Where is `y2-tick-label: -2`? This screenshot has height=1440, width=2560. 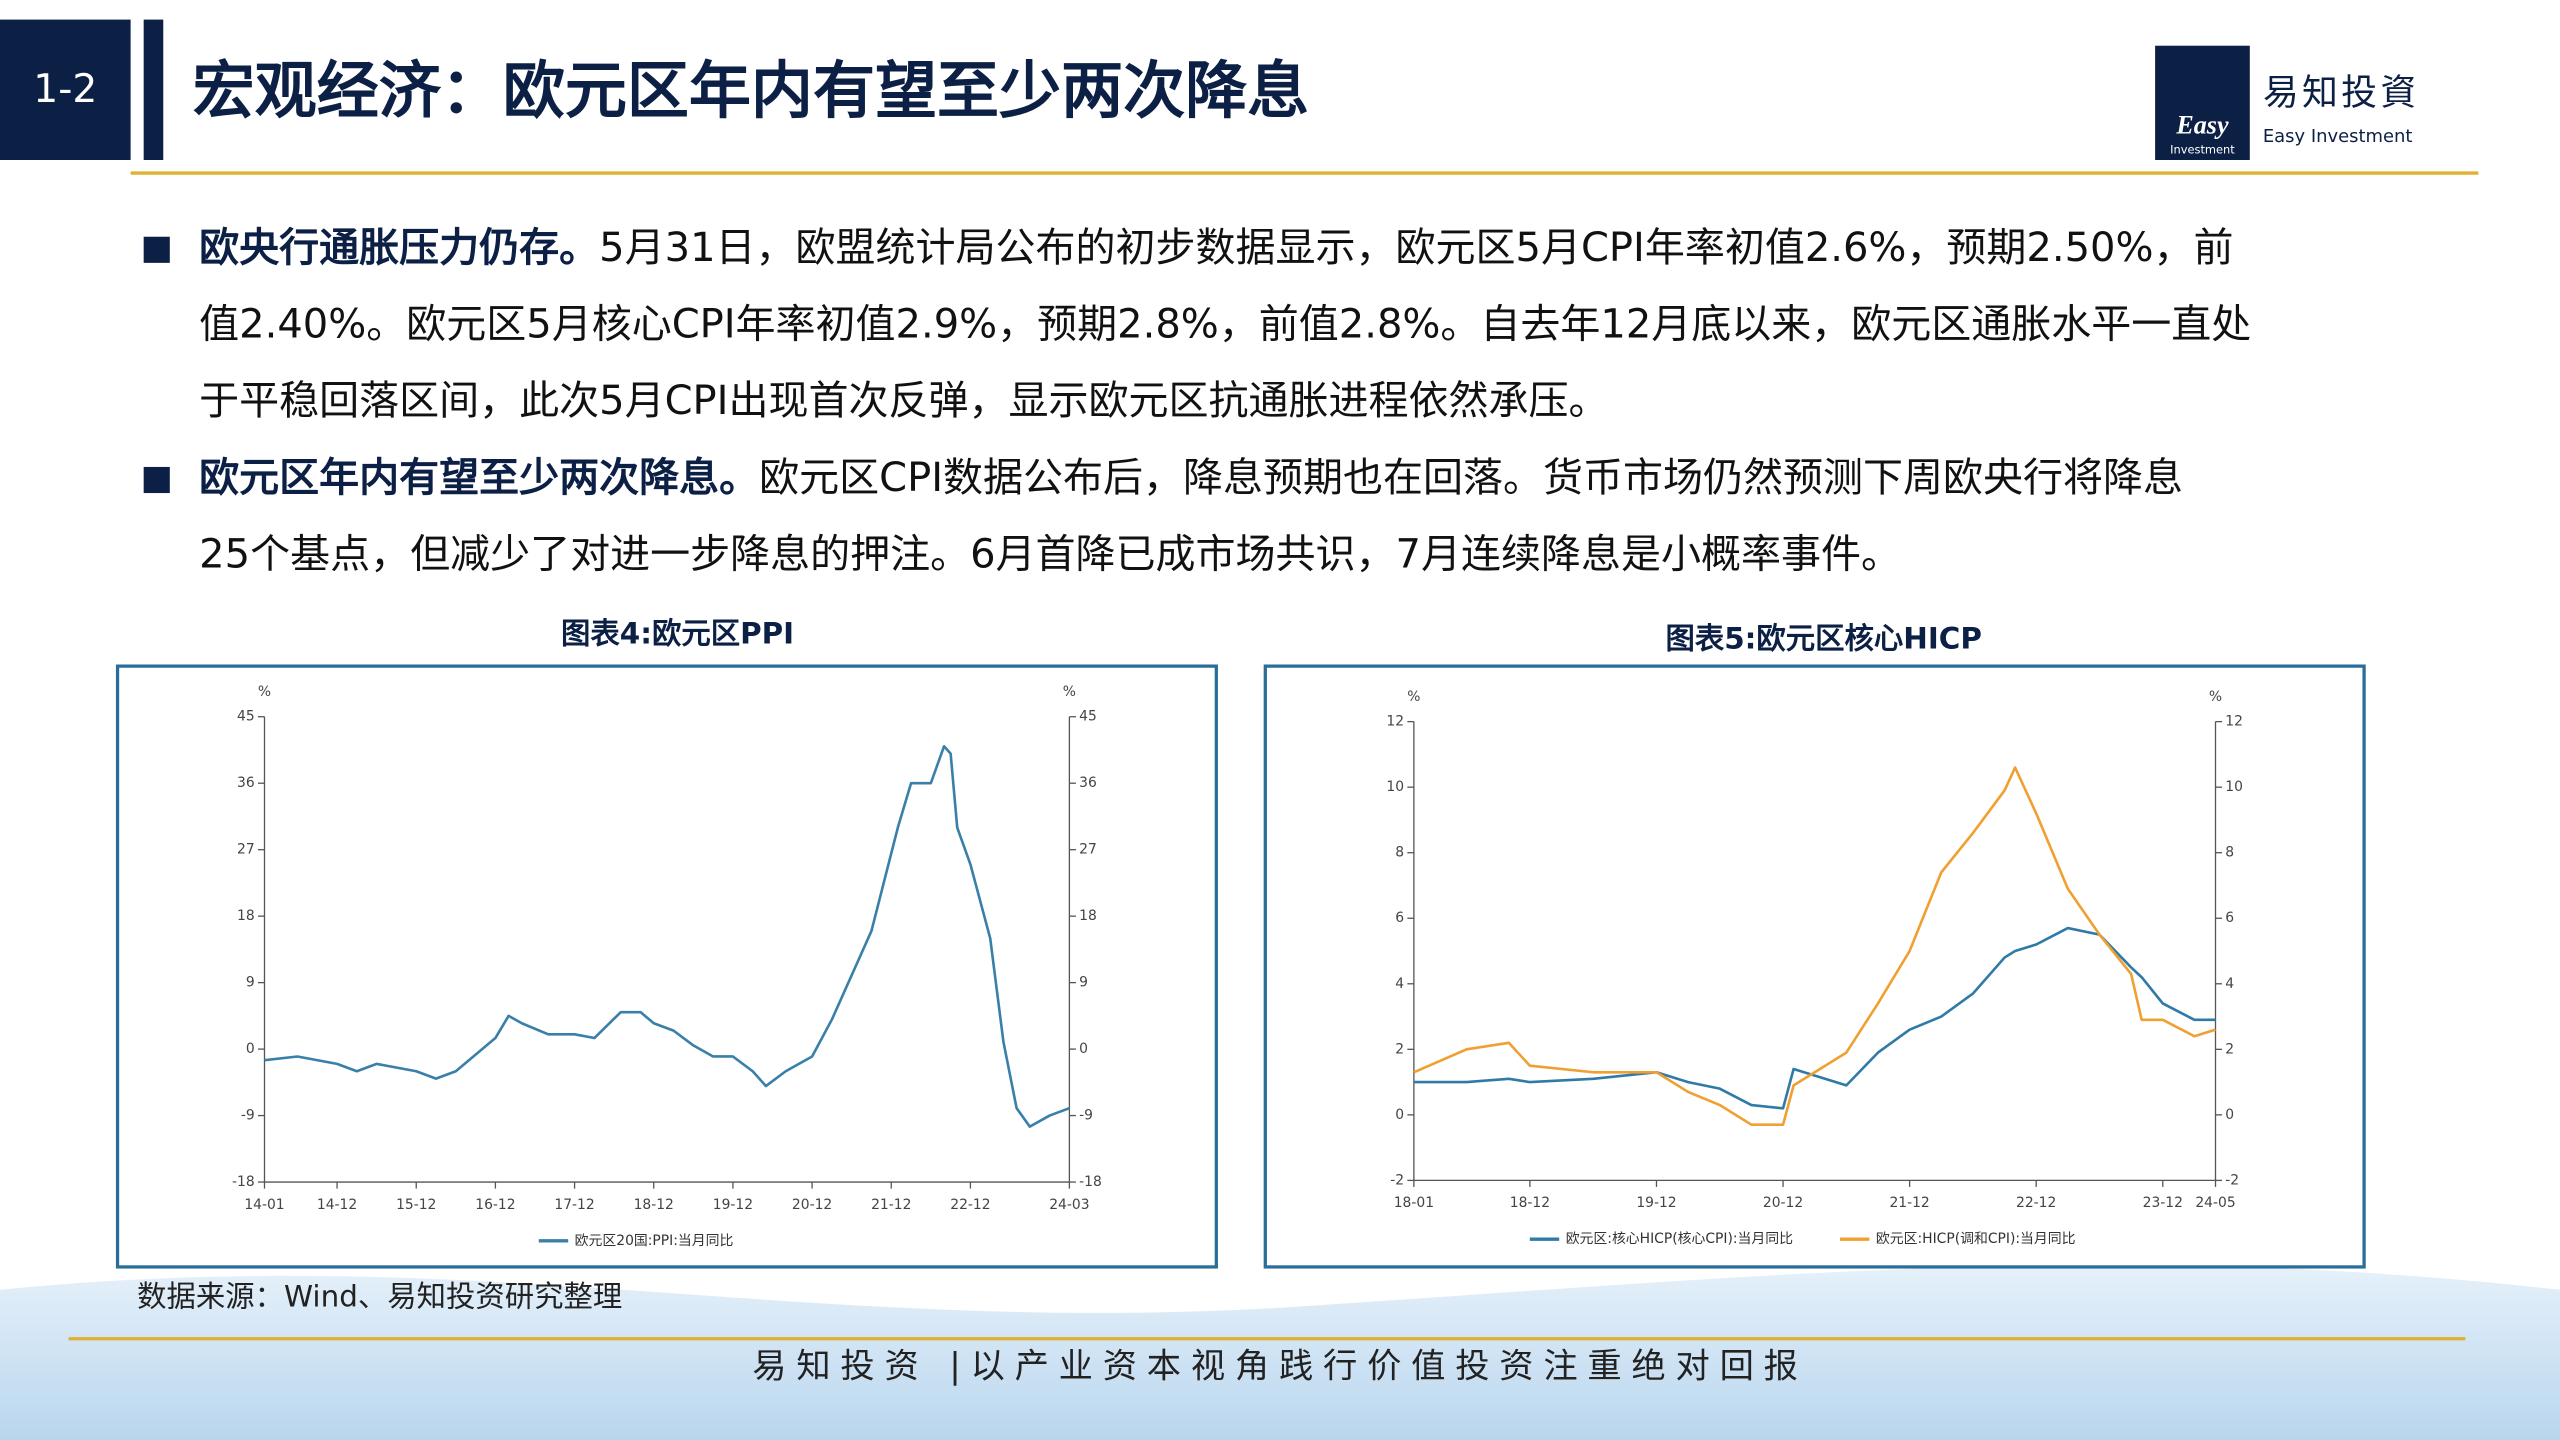
y2-tick-label: -2 is located at coordinates (2232, 1180).